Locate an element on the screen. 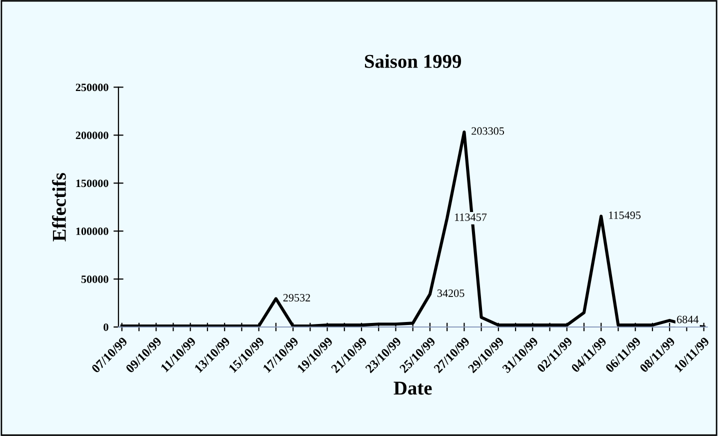  y-tick-label: 100000 is located at coordinates (92, 232).